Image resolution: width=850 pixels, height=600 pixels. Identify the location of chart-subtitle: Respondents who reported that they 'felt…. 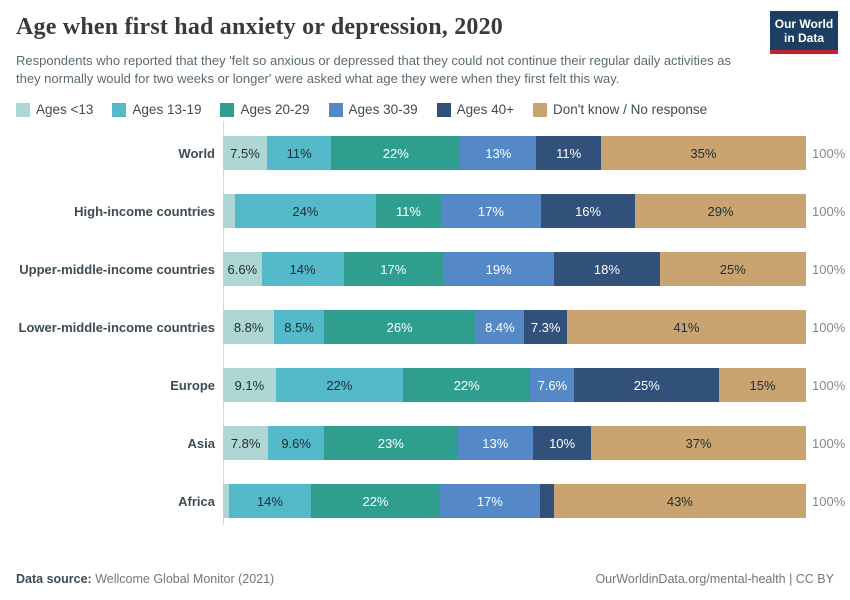
(374, 69).